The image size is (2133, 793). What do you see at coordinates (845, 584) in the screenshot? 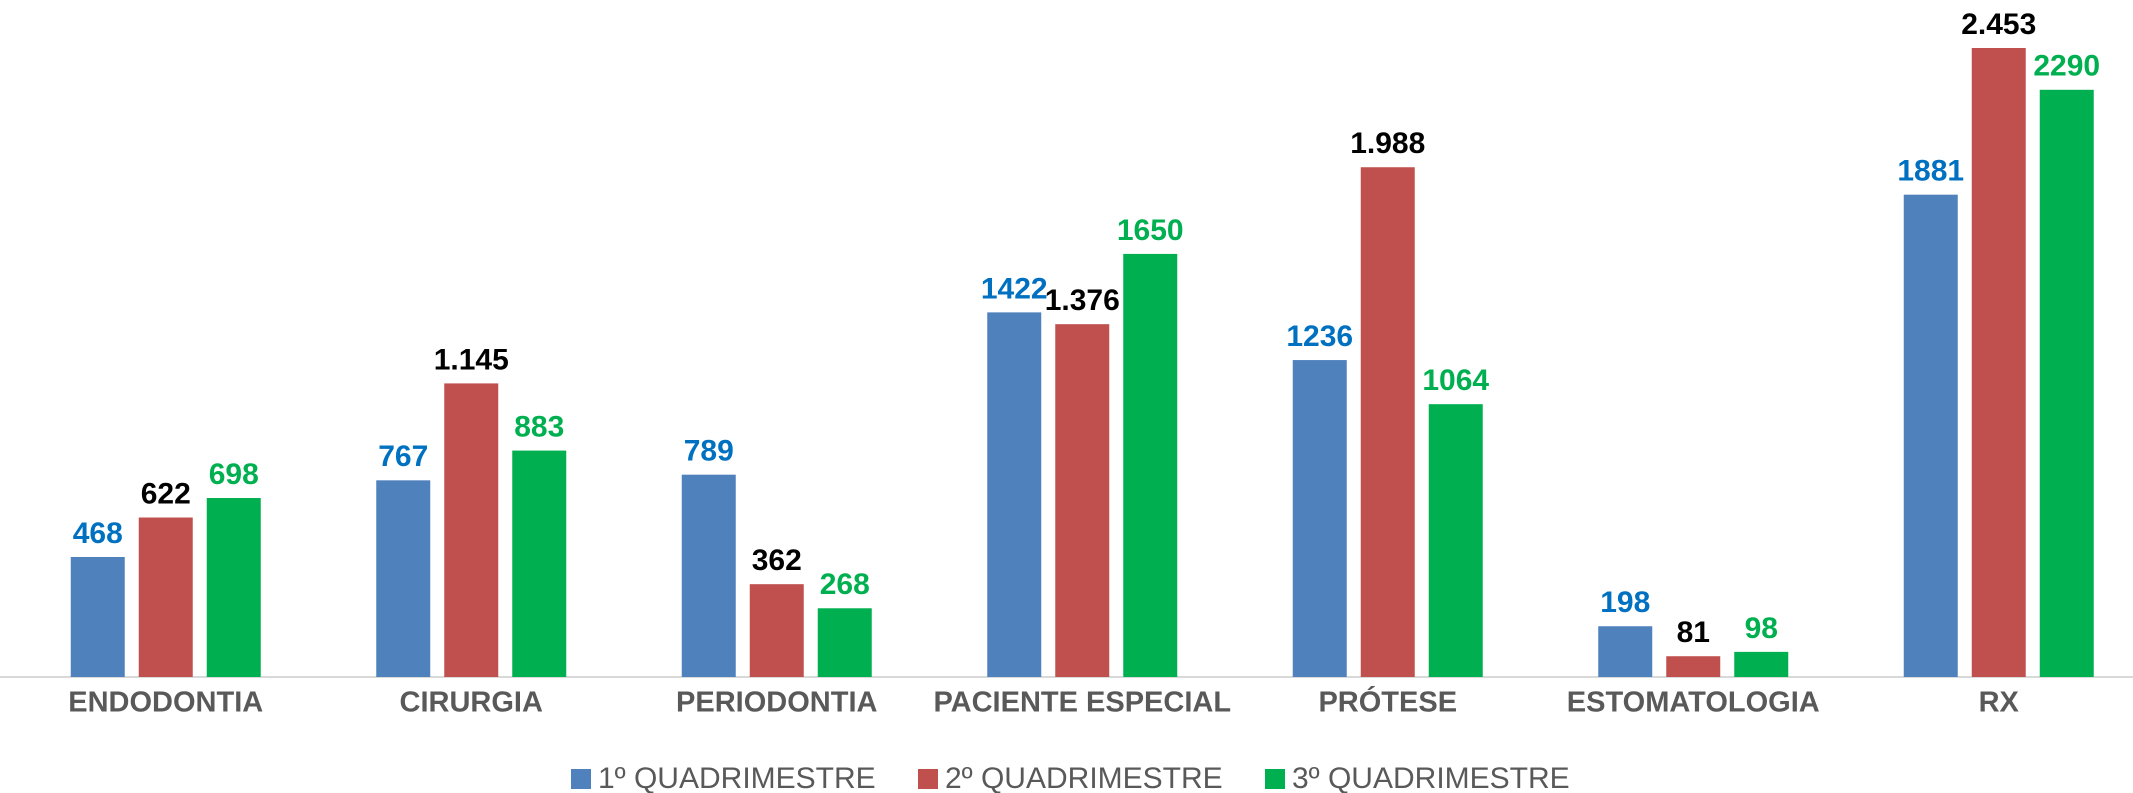
I see `value-label: 268` at bounding box center [845, 584].